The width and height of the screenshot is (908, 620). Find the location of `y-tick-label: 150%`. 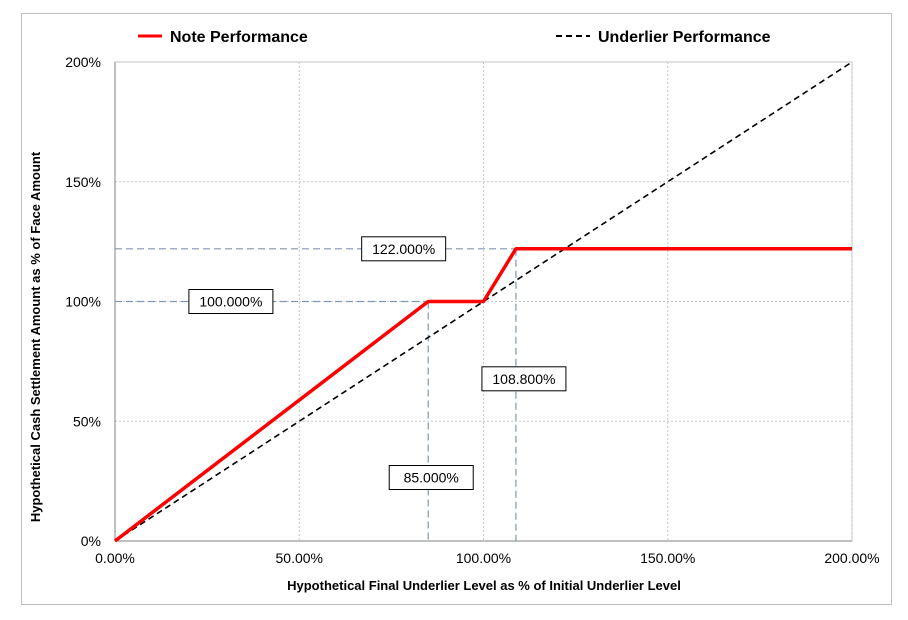

y-tick-label: 150% is located at coordinates (83, 182).